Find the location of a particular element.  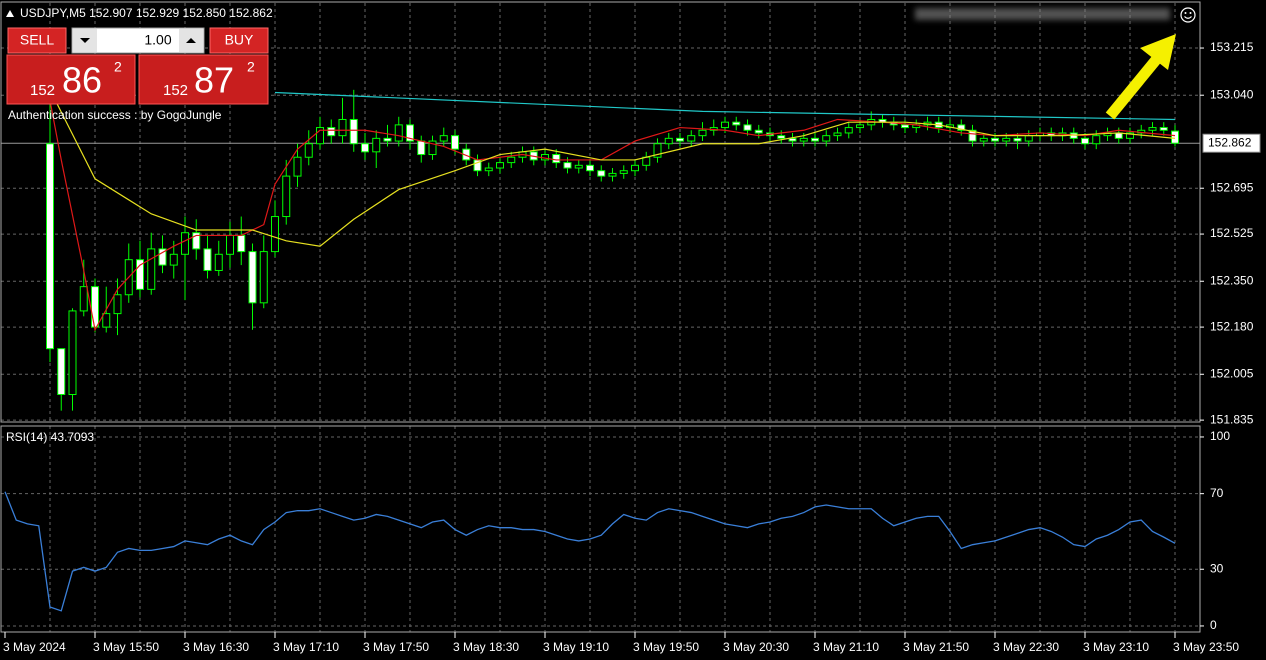

current-price-box is located at coordinates (1231, 143).